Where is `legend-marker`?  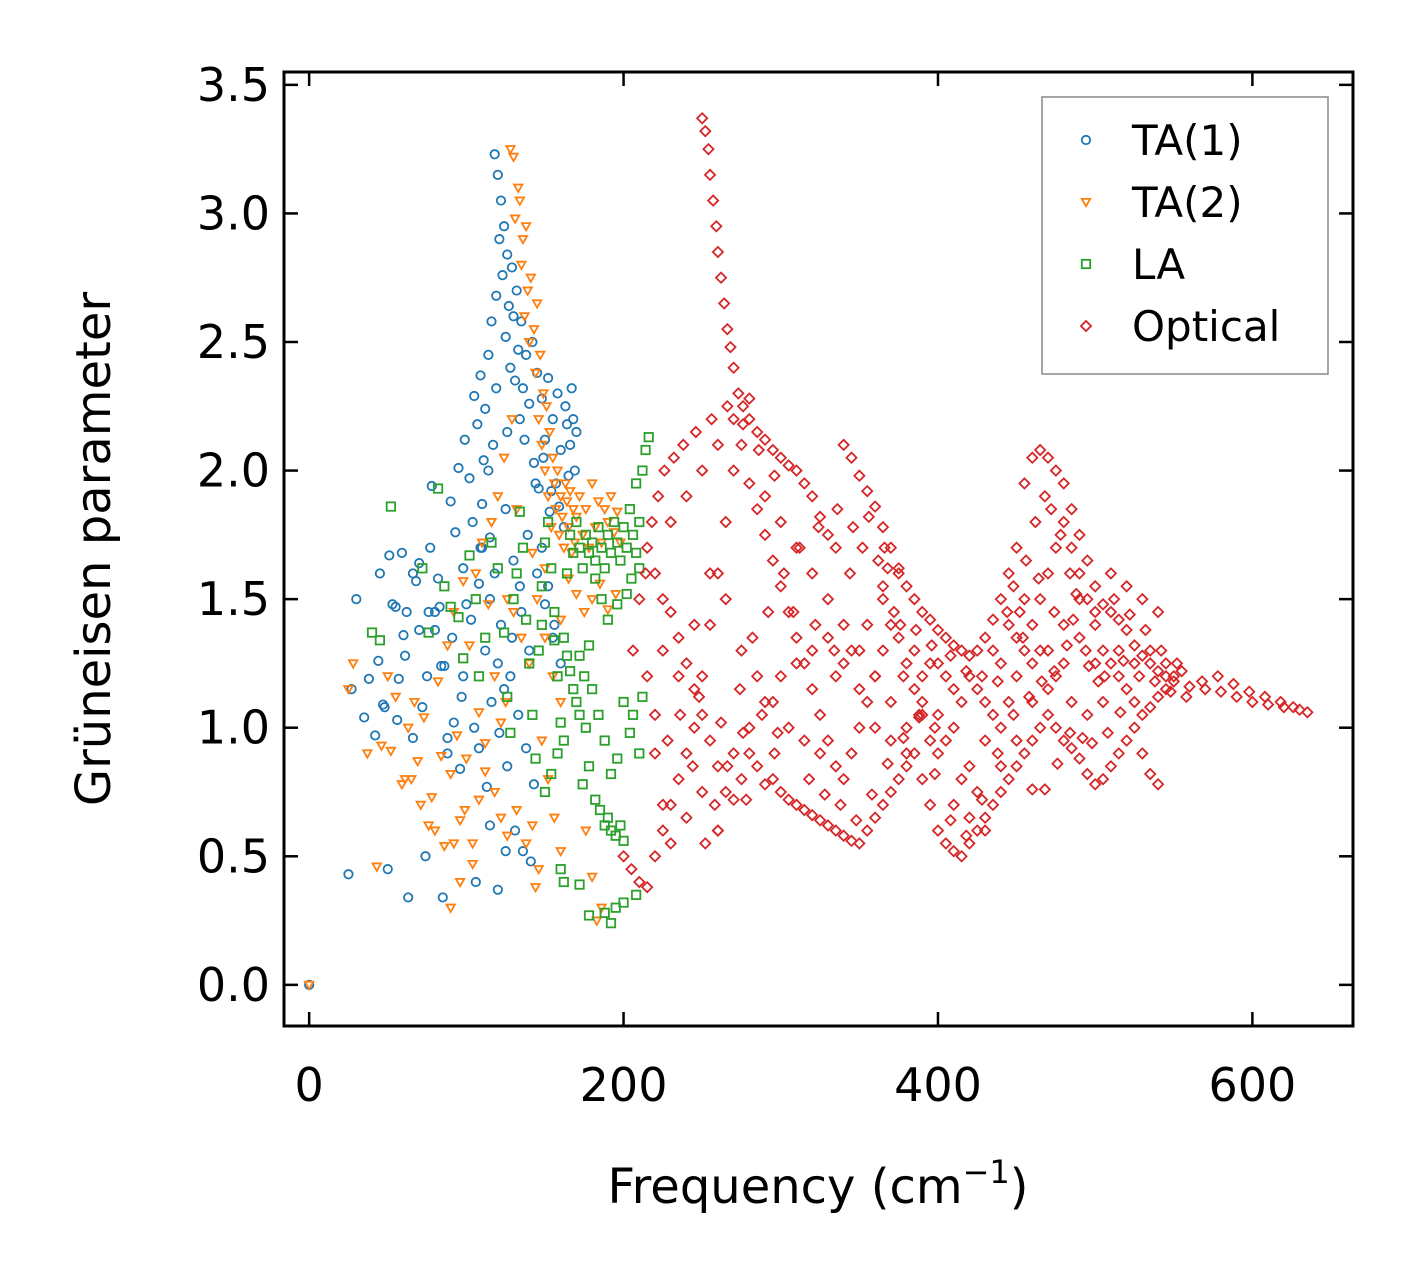 legend-marker is located at coordinates (1086, 140).